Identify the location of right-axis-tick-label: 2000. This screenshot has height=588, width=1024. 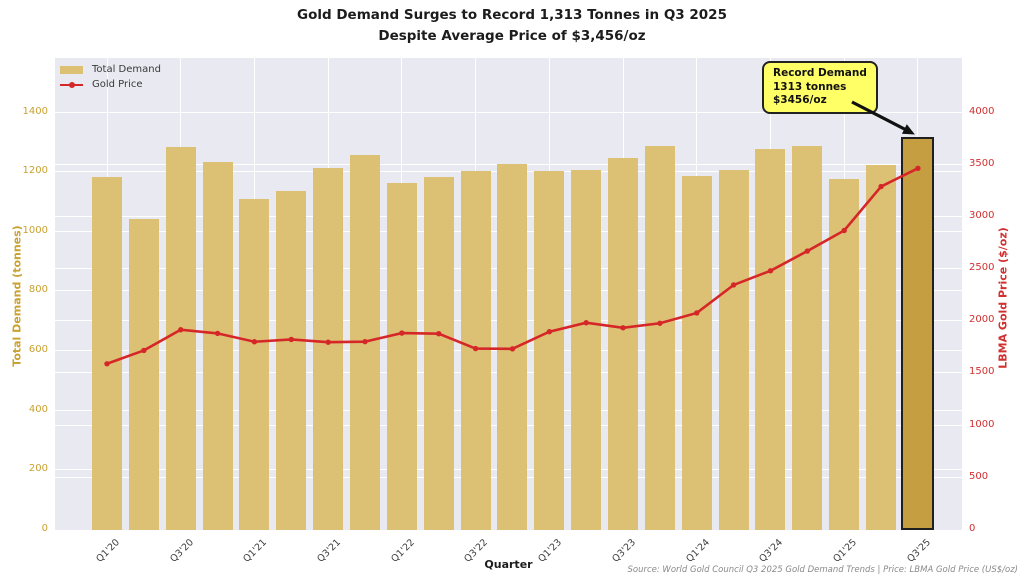
(982, 320).